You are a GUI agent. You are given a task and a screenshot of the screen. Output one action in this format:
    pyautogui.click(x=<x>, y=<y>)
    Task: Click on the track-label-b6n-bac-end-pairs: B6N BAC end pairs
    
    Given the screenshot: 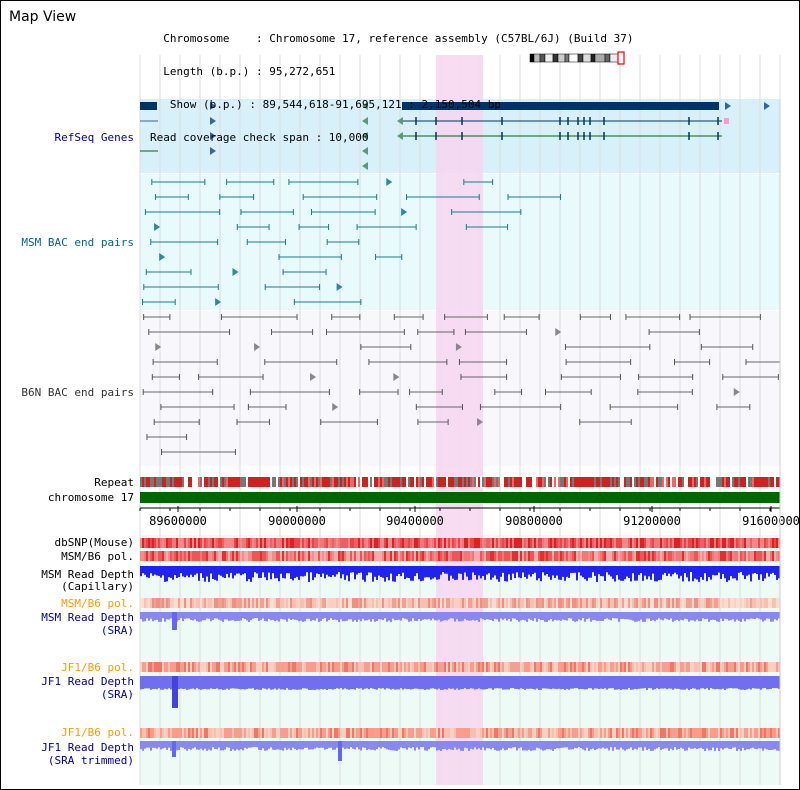 What is the action you would take?
    pyautogui.click(x=77, y=392)
    